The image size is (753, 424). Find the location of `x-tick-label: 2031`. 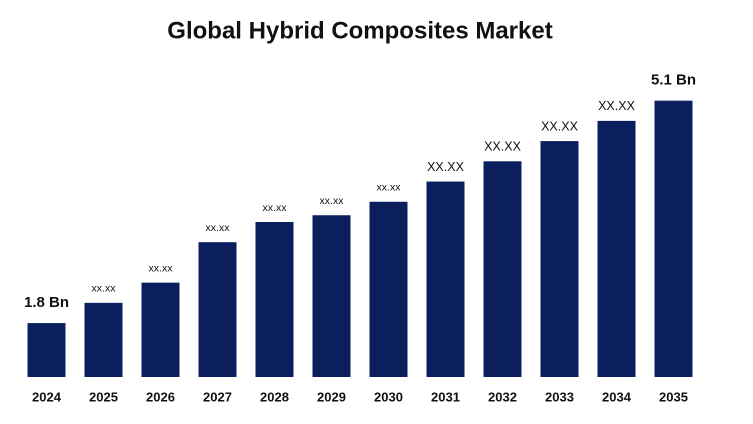

x-tick-label: 2031 is located at coordinates (445, 396).